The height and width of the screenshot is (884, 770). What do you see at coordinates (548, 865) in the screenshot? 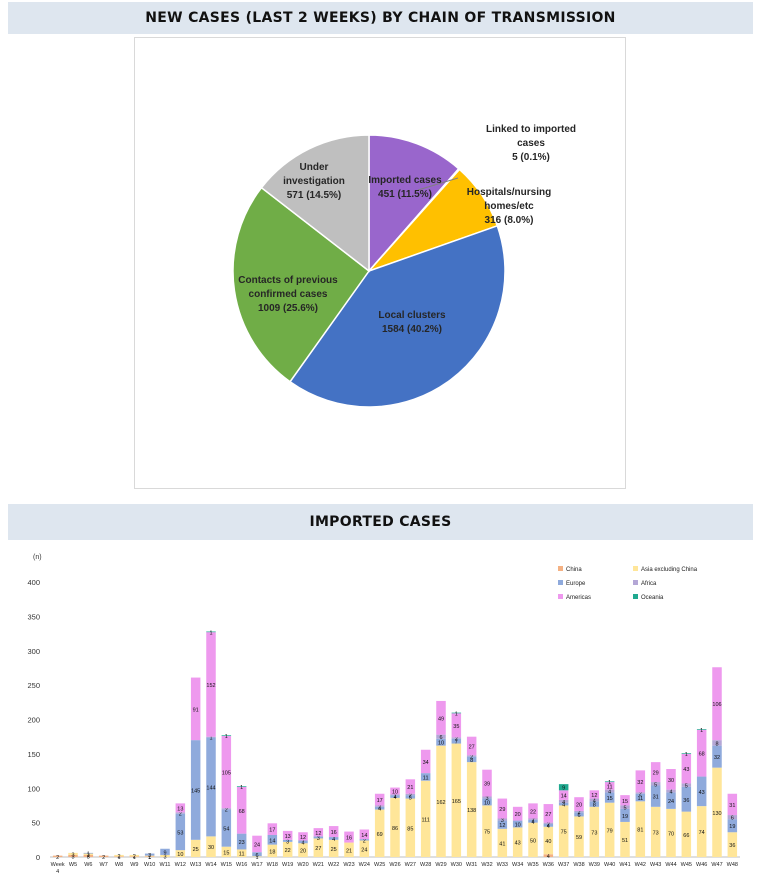
I see `x-tick-label: W36` at bounding box center [548, 865].